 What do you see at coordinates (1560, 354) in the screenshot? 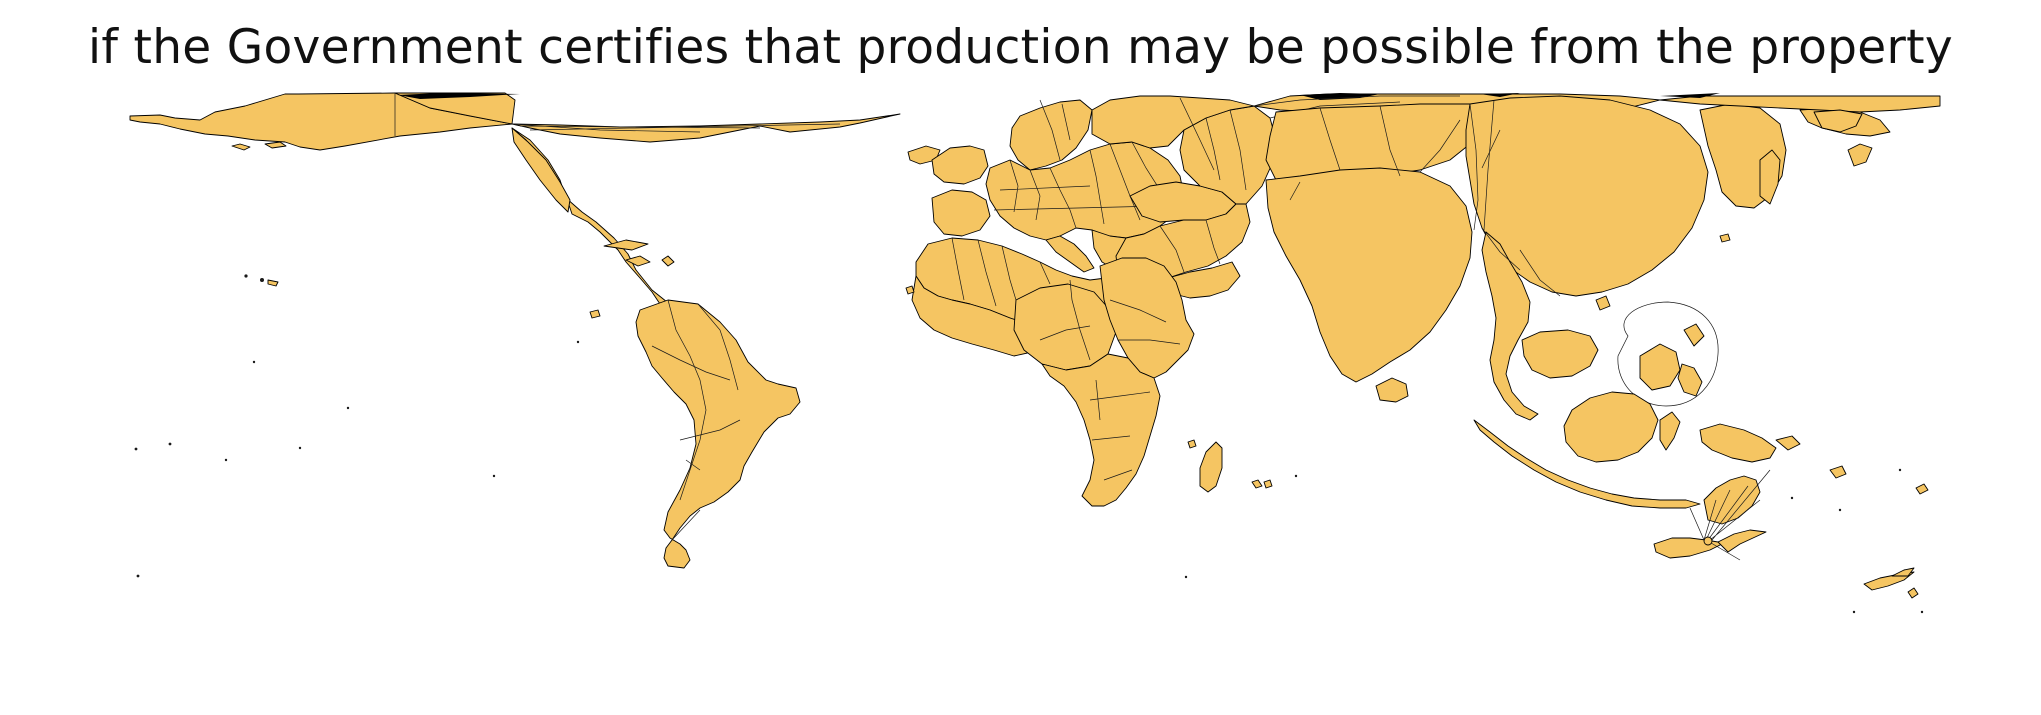
I see `landmass-thailand-blob` at bounding box center [1560, 354].